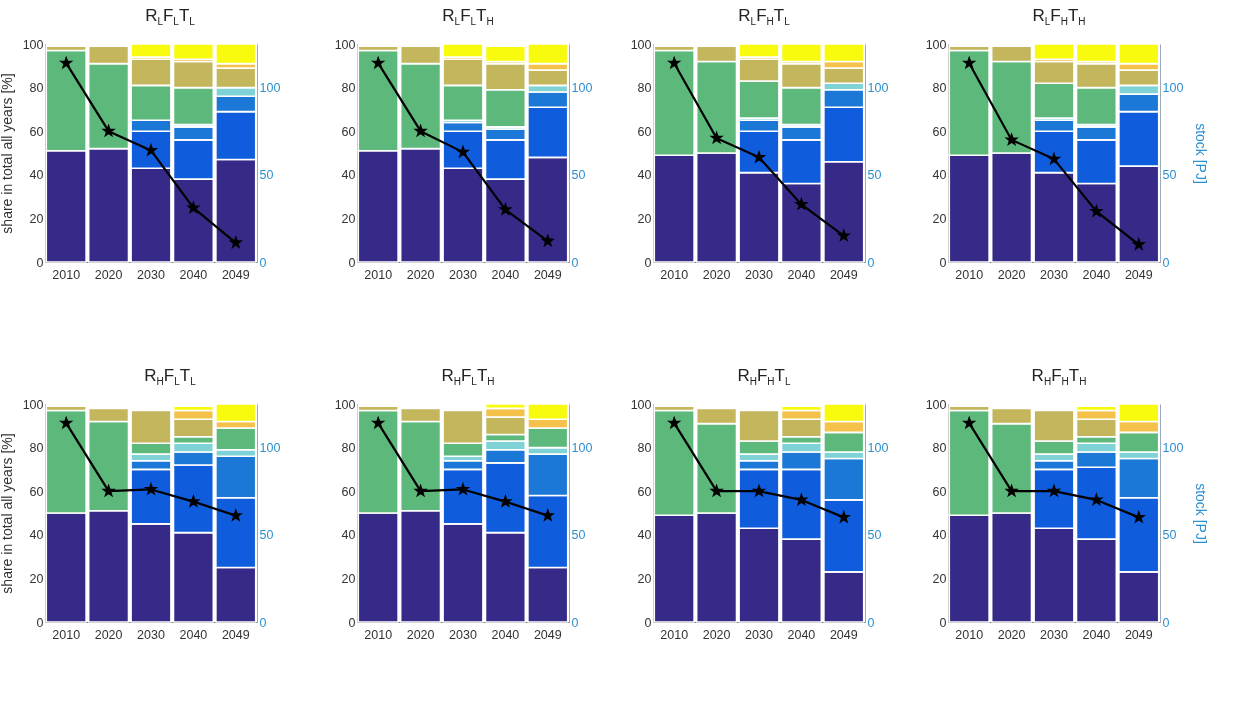  I want to click on chart-title: R$_{L}$F$_{L}$T$_{H}$, so click(468, 17).